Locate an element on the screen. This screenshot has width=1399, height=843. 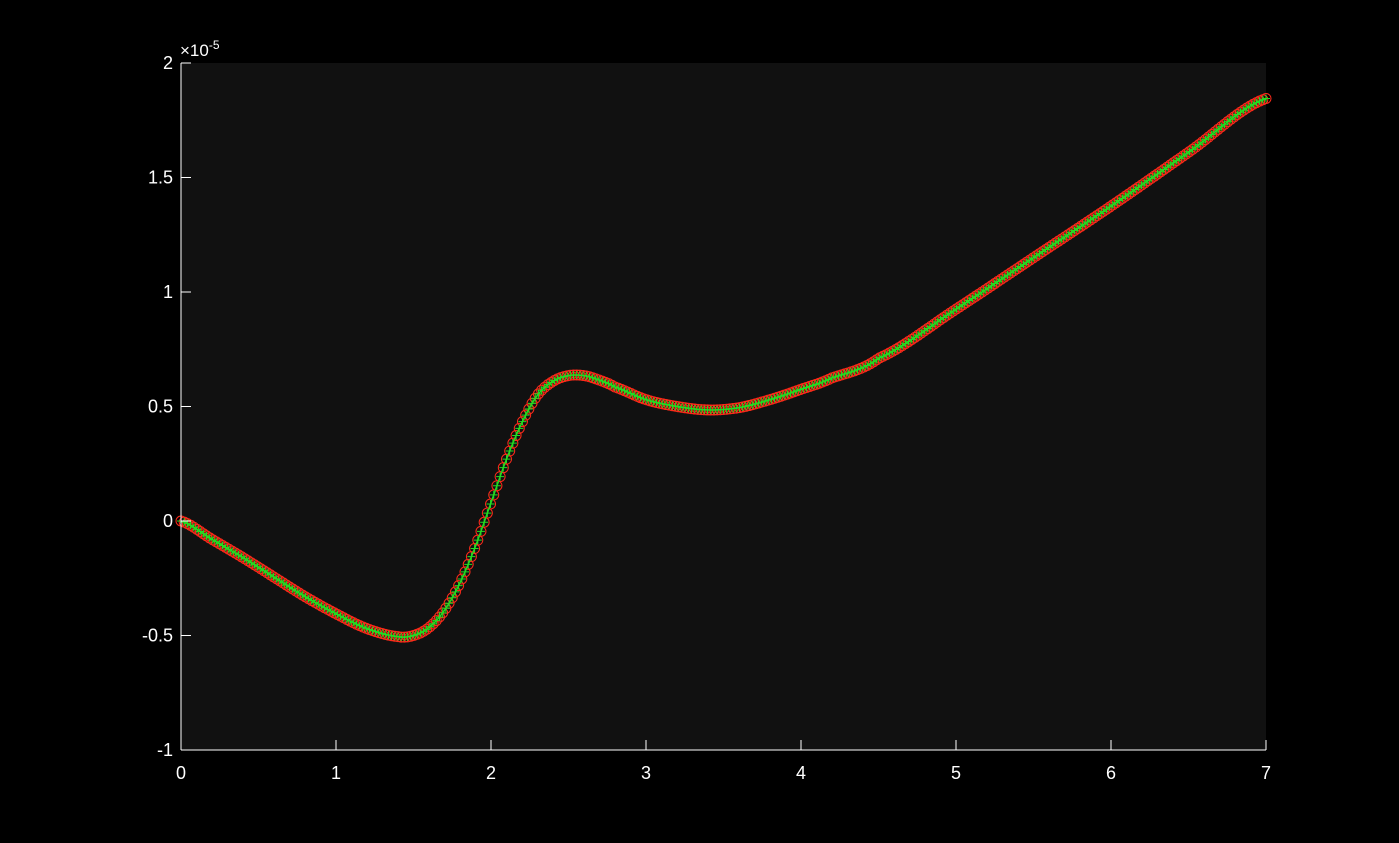
x-tick-label: 0 is located at coordinates (181, 773).